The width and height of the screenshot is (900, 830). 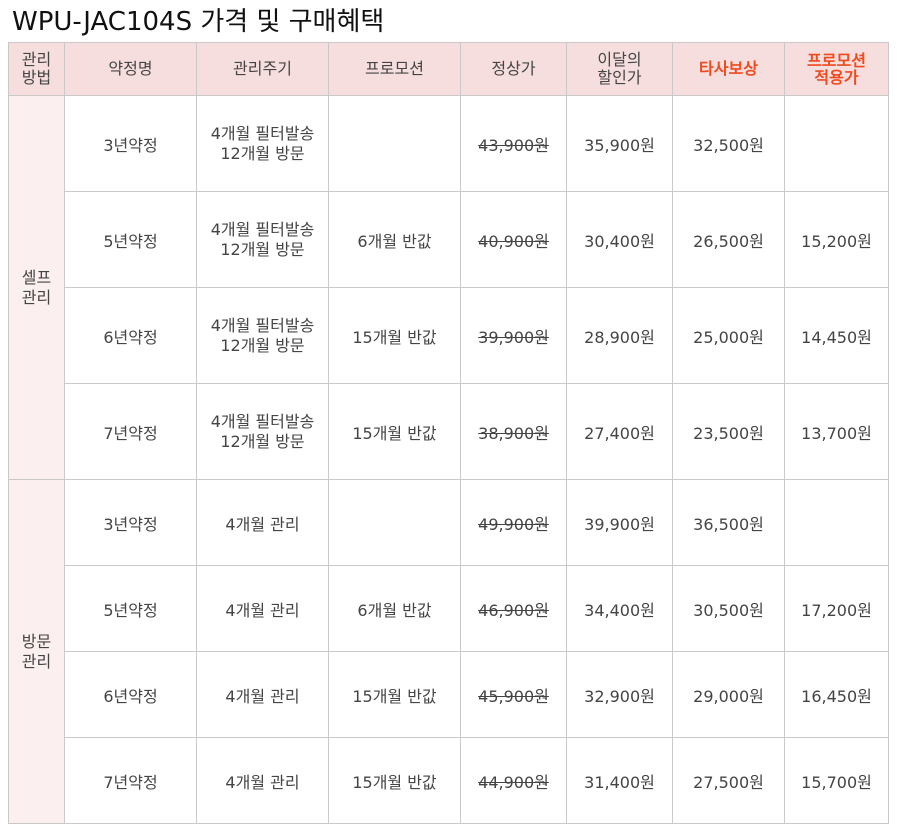 What do you see at coordinates (619, 608) in the screenshot?
I see `discount-price-cell: 34,400원` at bounding box center [619, 608].